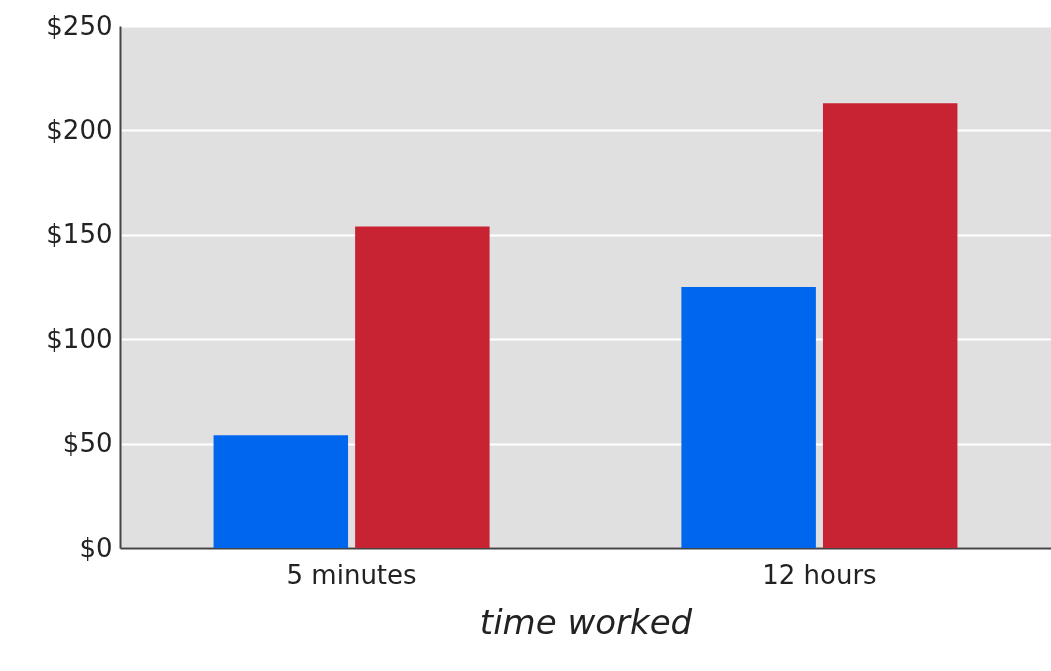  What do you see at coordinates (96, 547) in the screenshot?
I see `y-tick-label: $0` at bounding box center [96, 547].